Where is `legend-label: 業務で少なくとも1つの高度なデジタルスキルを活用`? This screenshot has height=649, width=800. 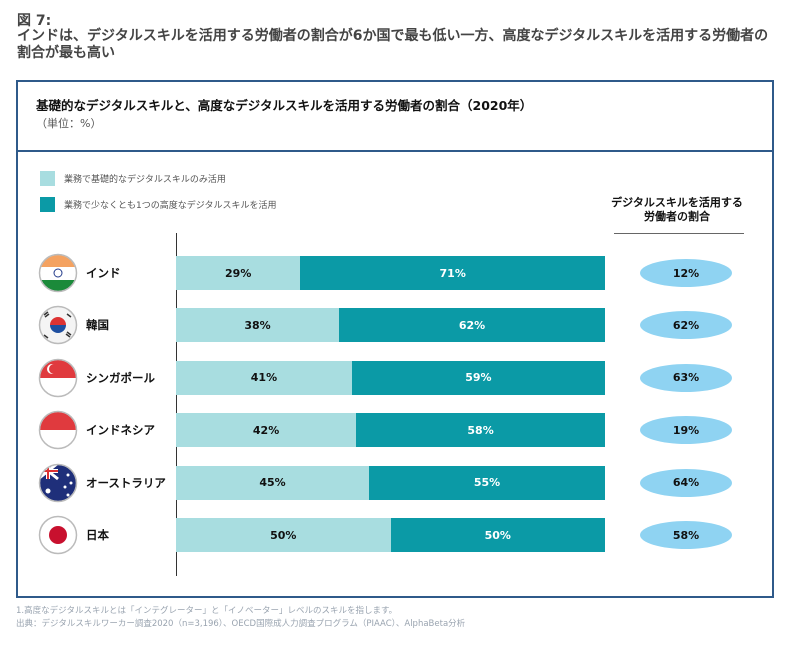
legend-label: 業務で少なくとも1つの高度なデジタルスキルを活用 is located at coordinates (170, 206).